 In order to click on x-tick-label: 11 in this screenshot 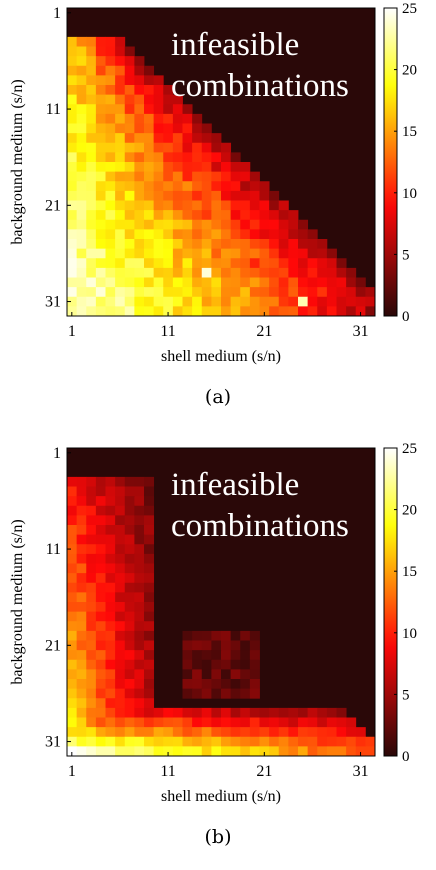, I will do `click(167, 331)`.